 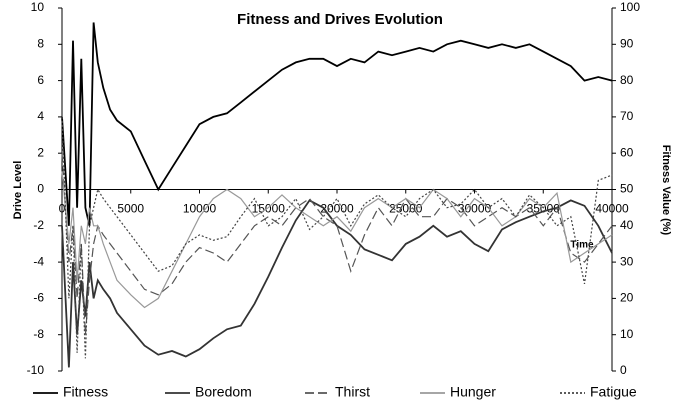 I want to click on y-tick-label: -2, so click(x=38, y=225).